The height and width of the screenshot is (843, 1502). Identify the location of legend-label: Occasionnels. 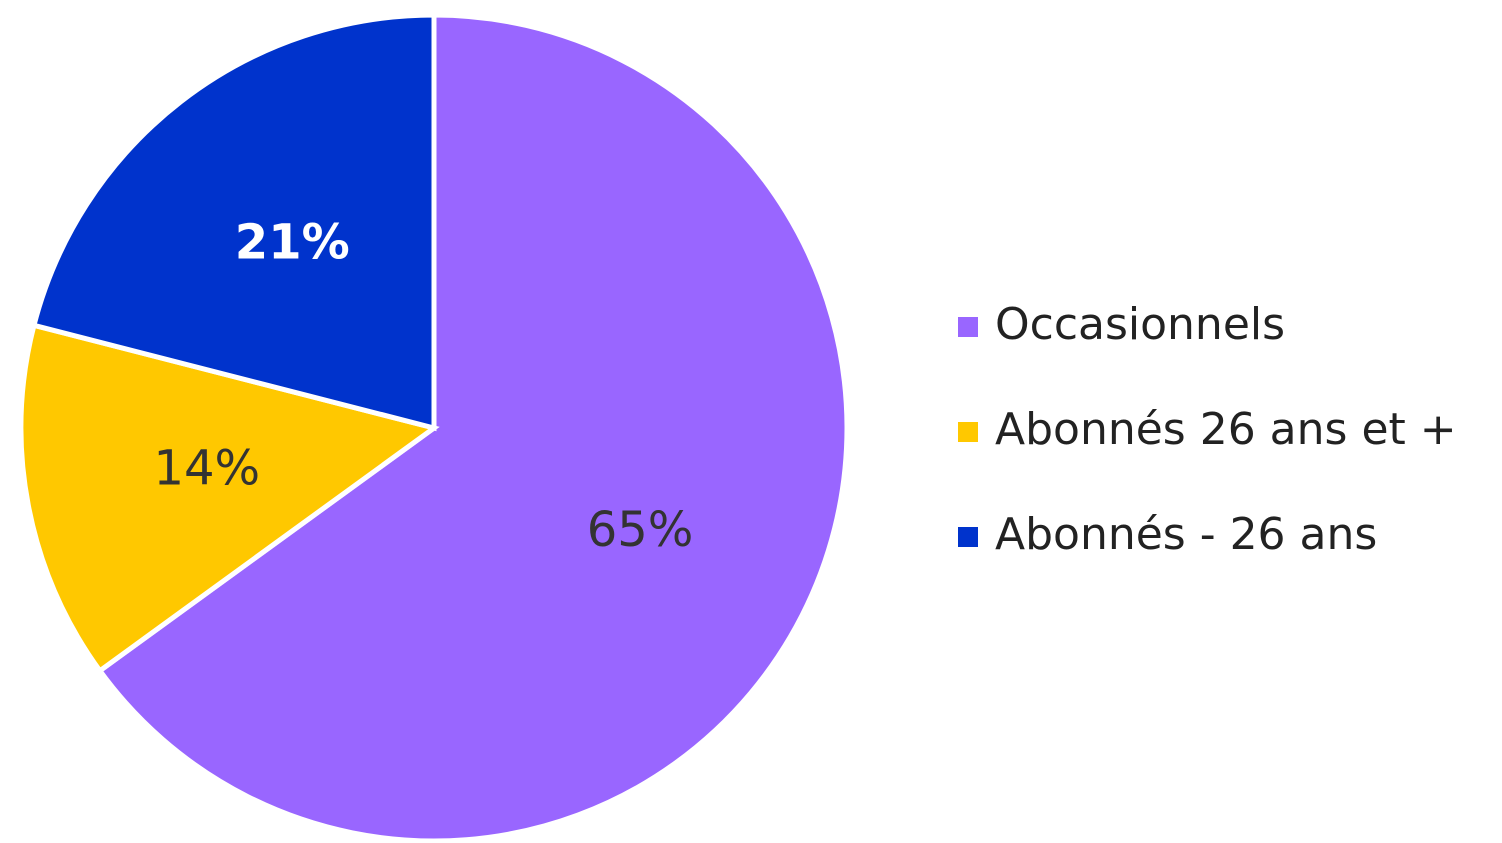
(1140, 324).